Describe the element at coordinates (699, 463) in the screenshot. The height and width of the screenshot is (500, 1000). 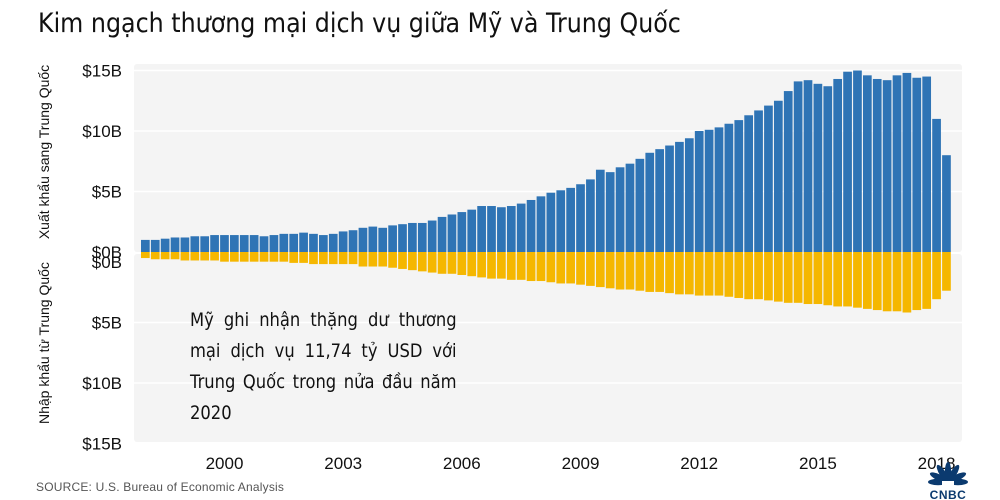
I see `x-tick-label: 2012` at that location.